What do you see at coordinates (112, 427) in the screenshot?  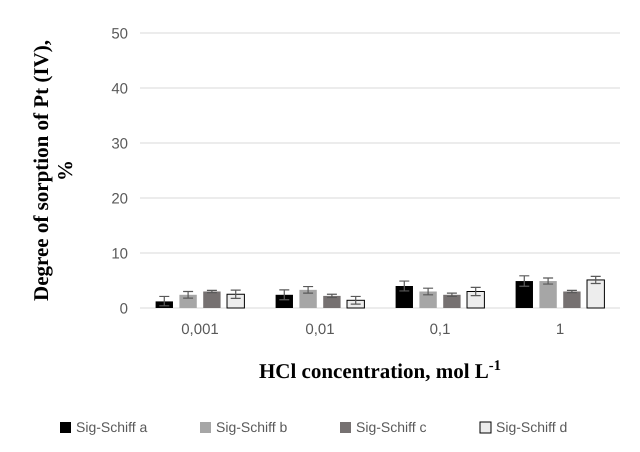 I see `legend-label: Sig-Schiff a` at bounding box center [112, 427].